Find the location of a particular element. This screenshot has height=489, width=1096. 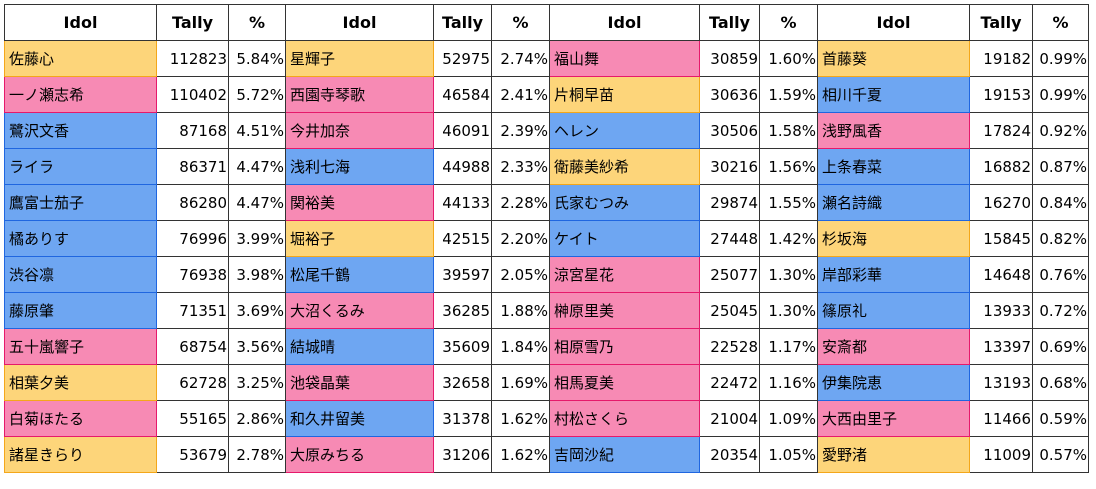

idol-name-cell: 結城晴 is located at coordinates (359, 346).